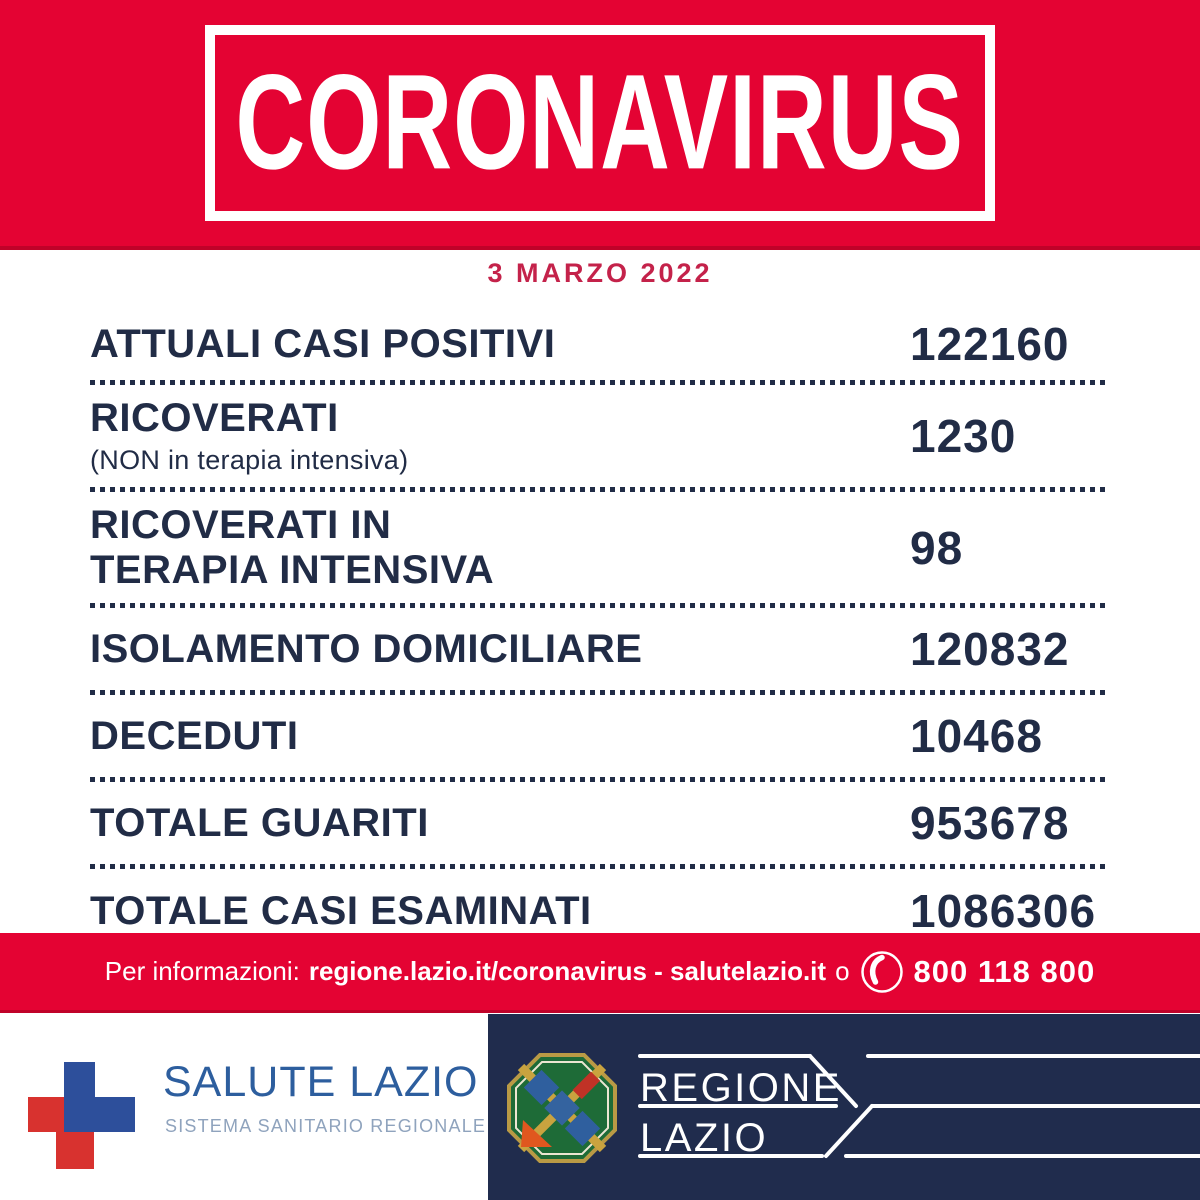 The width and height of the screenshot is (1200, 1200). What do you see at coordinates (292, 547) in the screenshot?
I see `stat-label: RICOVERATI IN TERAPIA INTENSIVA` at bounding box center [292, 547].